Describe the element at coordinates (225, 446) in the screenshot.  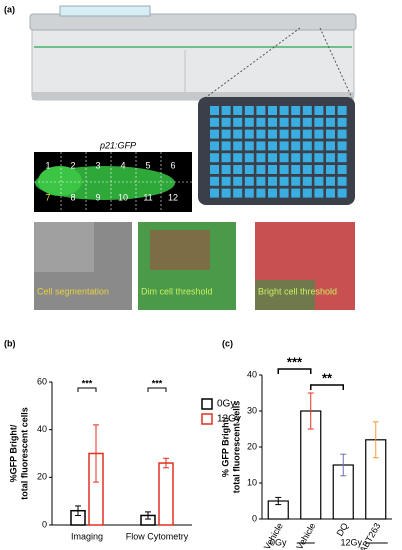
I see `y-axis-label: % GFP Bright/` at that location.